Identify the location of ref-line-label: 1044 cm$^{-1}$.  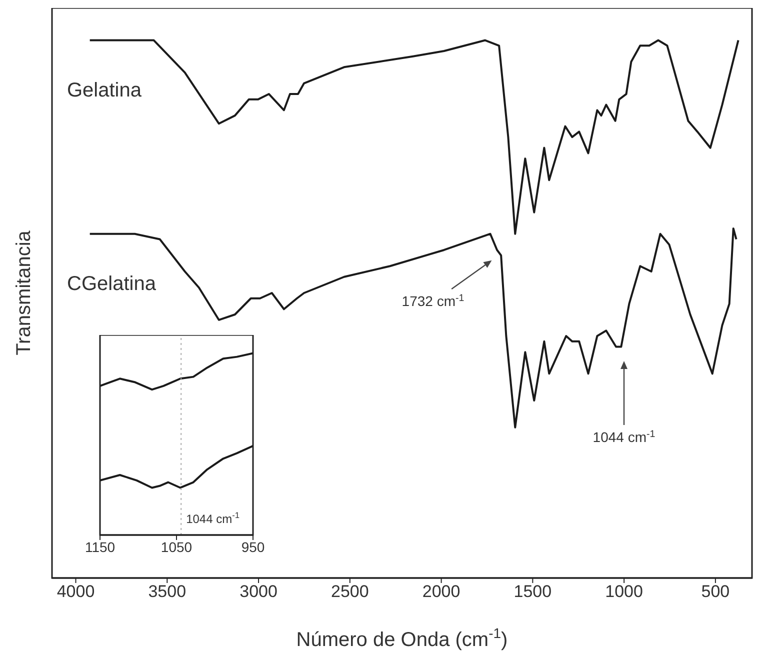
(213, 518).